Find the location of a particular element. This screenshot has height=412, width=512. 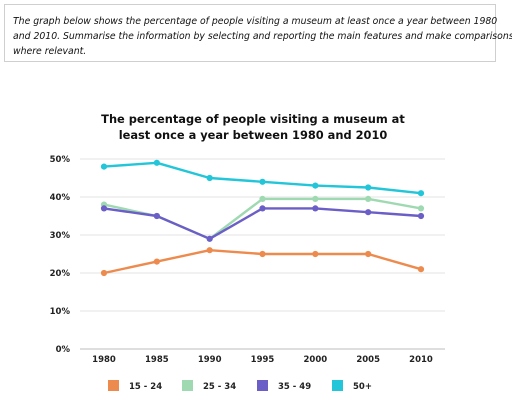

legend-label: 15 - 24 is located at coordinates (145, 387).